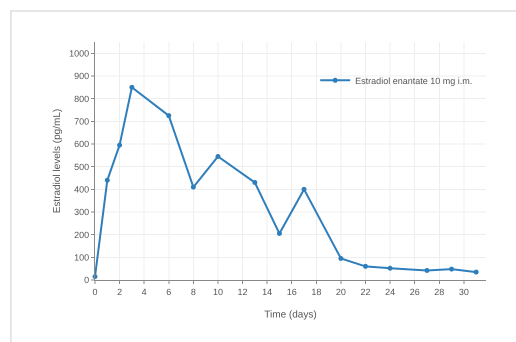 This screenshot has height=342, width=516. I want to click on x-tick-label: 12, so click(243, 291).